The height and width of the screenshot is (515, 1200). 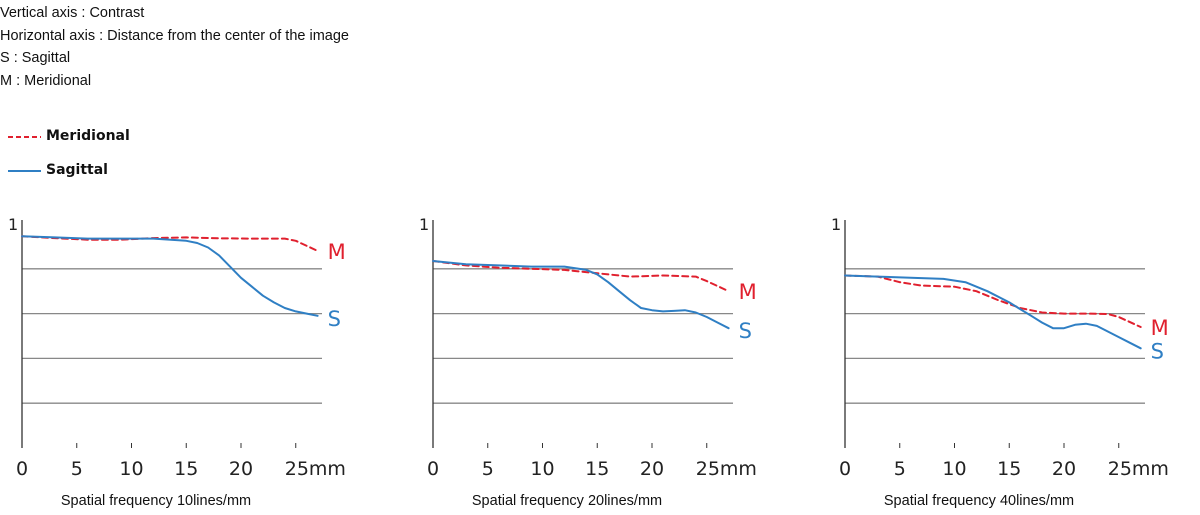 I want to click on chart-title: Spatial frequency 20lines/mm, so click(x=567, y=501).